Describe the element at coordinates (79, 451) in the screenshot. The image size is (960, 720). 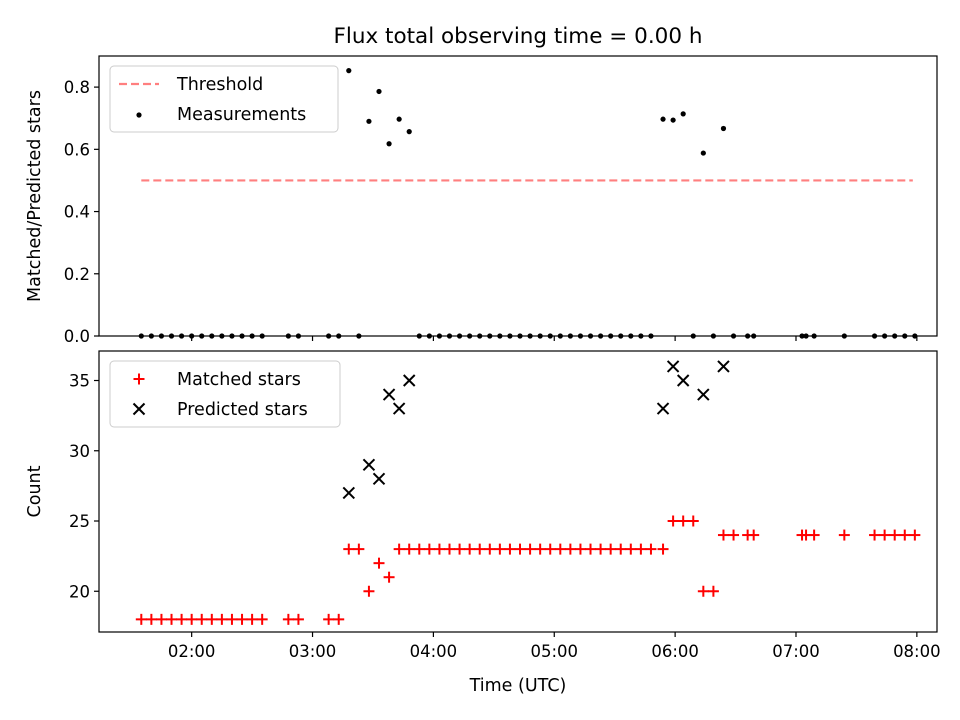
I see `y-tick-label: 30` at that location.